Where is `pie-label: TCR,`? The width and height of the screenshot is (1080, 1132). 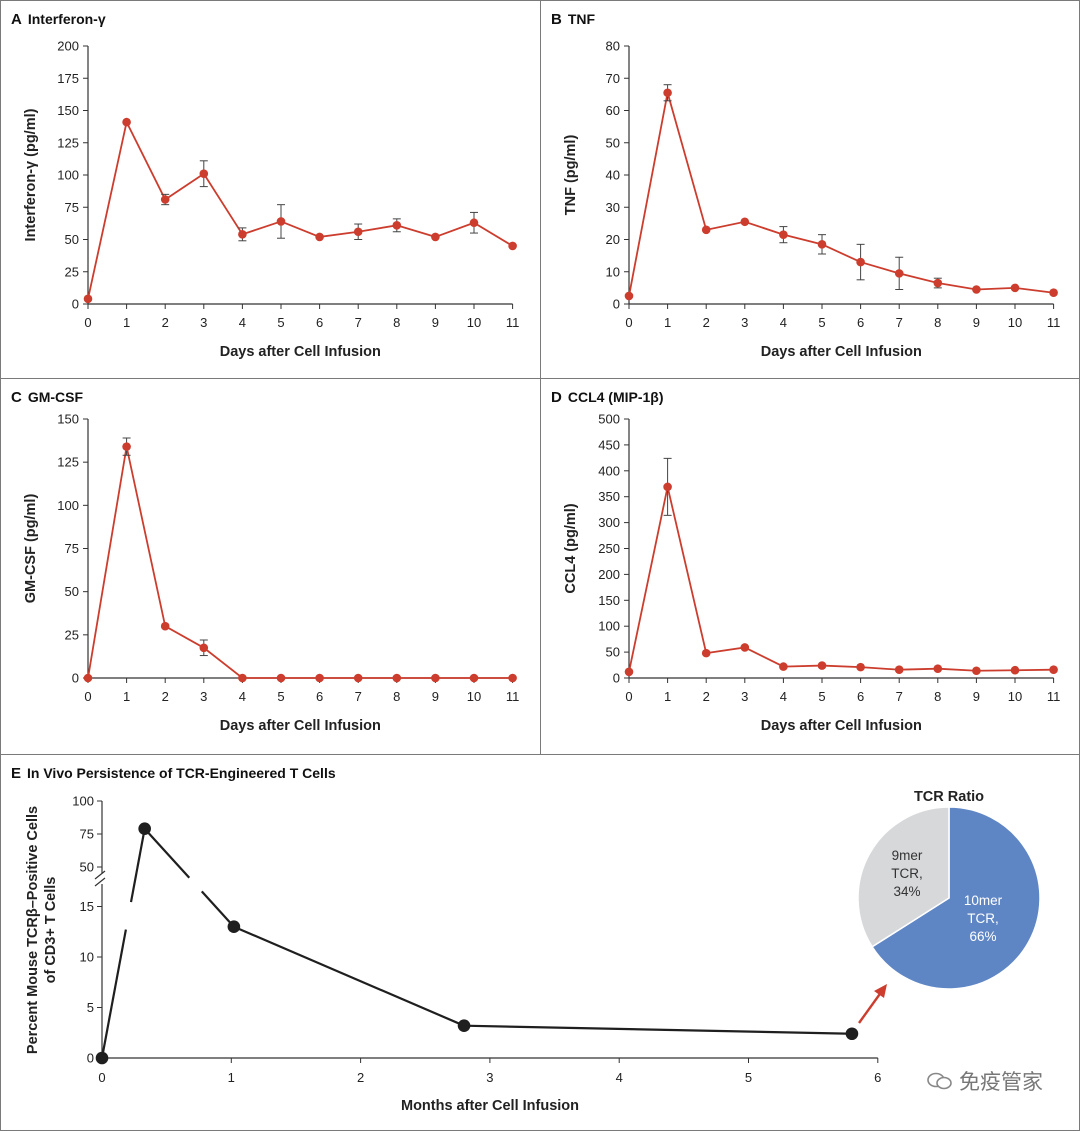 pie-label: TCR, is located at coordinates (907, 873).